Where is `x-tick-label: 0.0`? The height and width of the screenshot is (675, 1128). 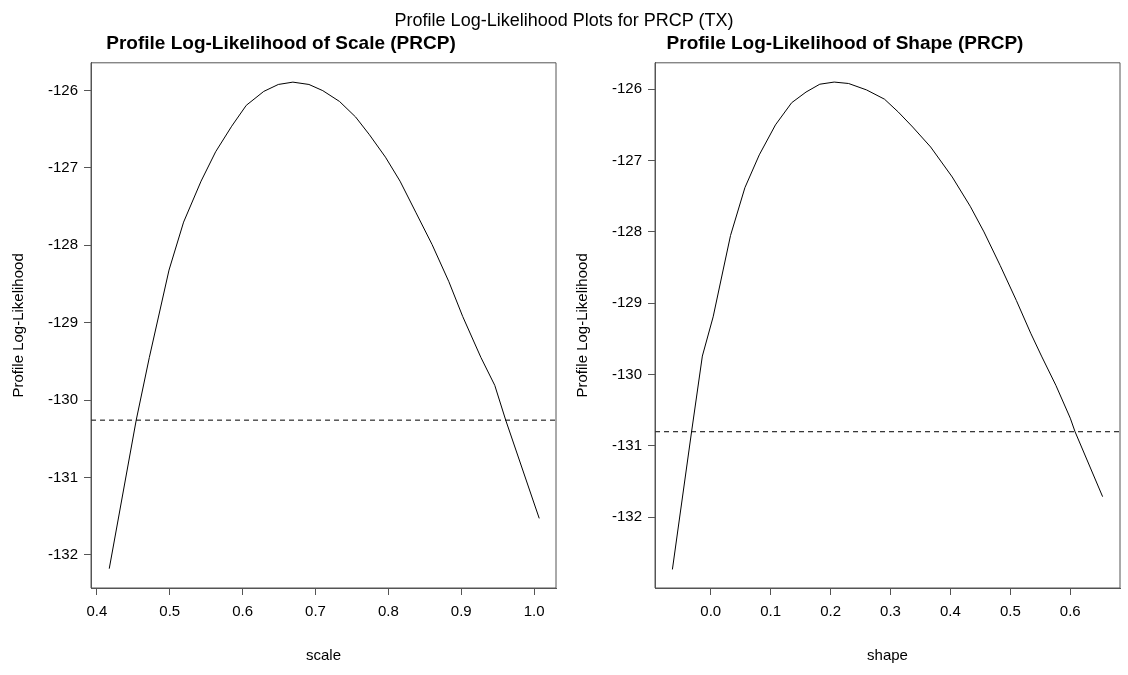 x-tick-label: 0.0 is located at coordinates (711, 611).